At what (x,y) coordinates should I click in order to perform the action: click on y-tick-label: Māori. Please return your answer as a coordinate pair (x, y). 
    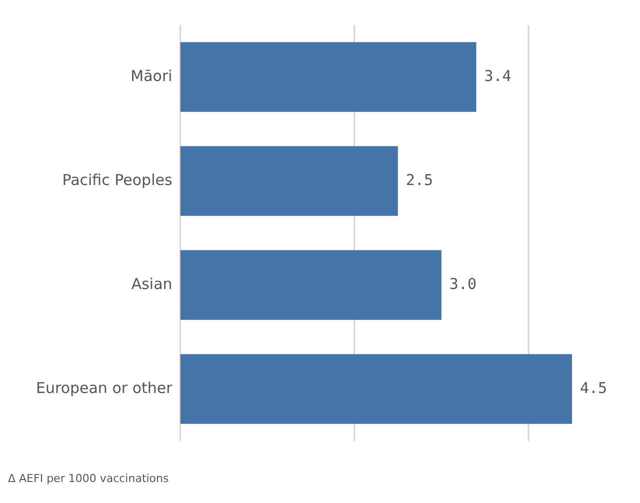
    Looking at the image, I should click on (151, 75).